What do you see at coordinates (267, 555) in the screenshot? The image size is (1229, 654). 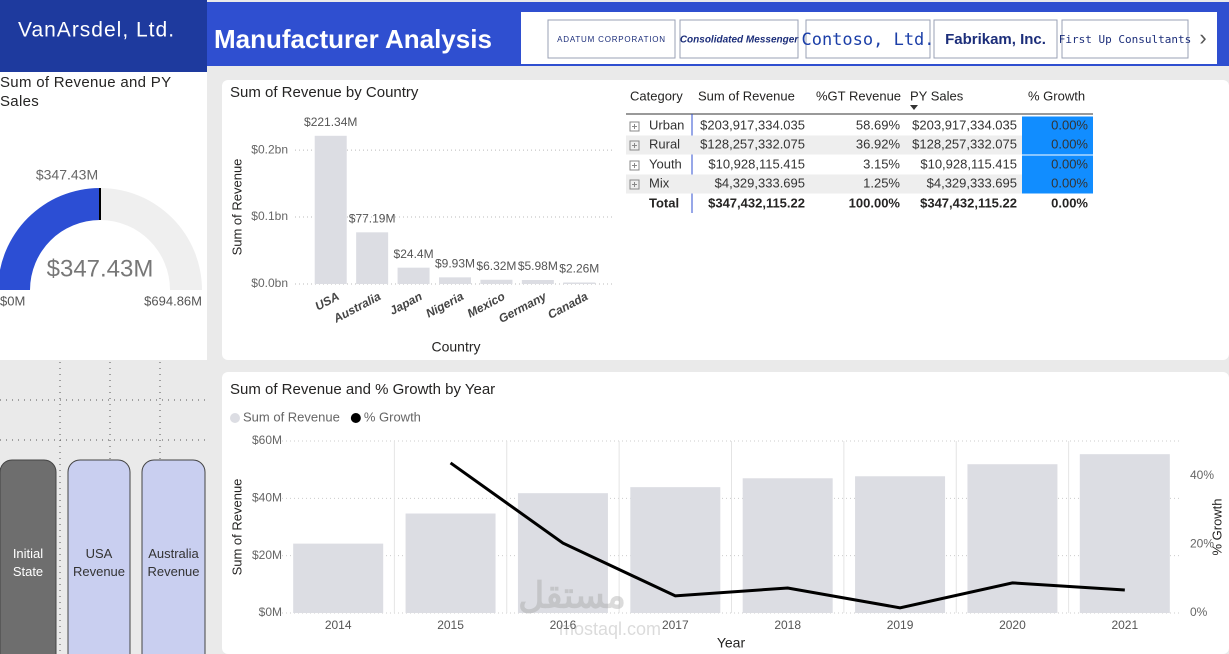 I see `y-tick-label: $20M` at bounding box center [267, 555].